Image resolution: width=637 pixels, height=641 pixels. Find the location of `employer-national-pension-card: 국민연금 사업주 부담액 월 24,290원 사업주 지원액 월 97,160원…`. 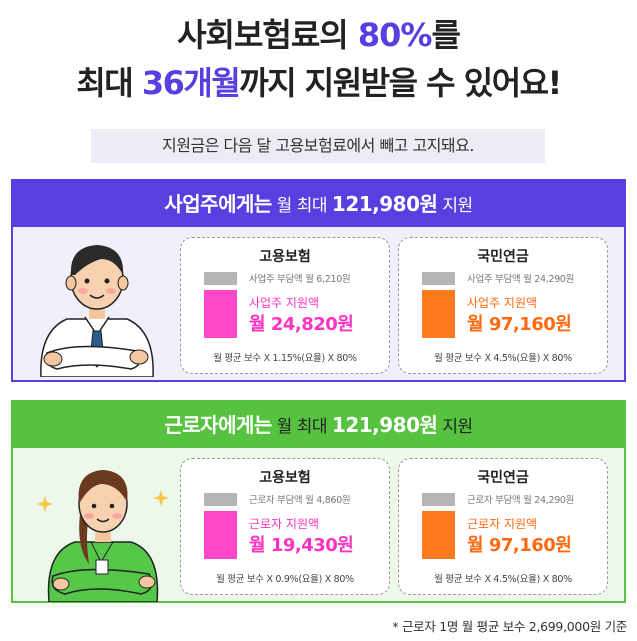

employer-national-pension-card: 국민연금 사업주 부담액 월 24,290원 사업주 지원액 월 97,160원… is located at coordinates (503, 305).